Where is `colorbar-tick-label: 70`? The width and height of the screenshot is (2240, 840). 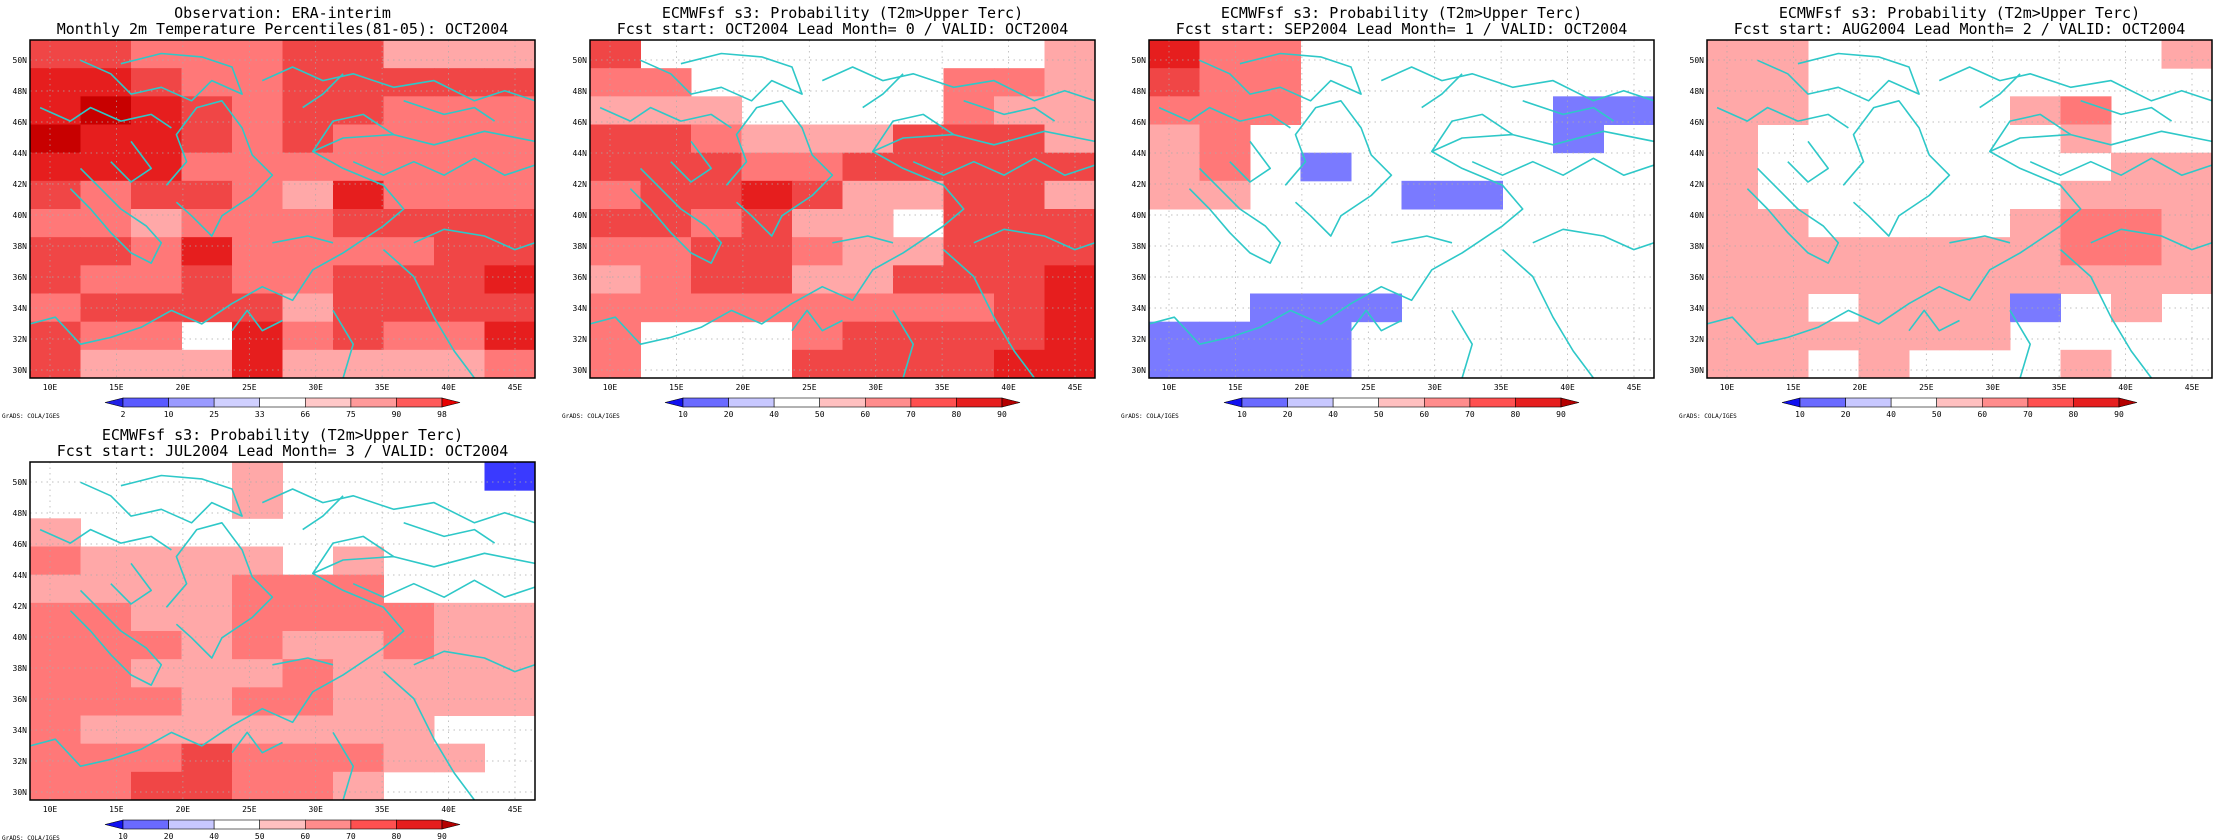
colorbar-tick-label: 70 is located at coordinates (1470, 414).